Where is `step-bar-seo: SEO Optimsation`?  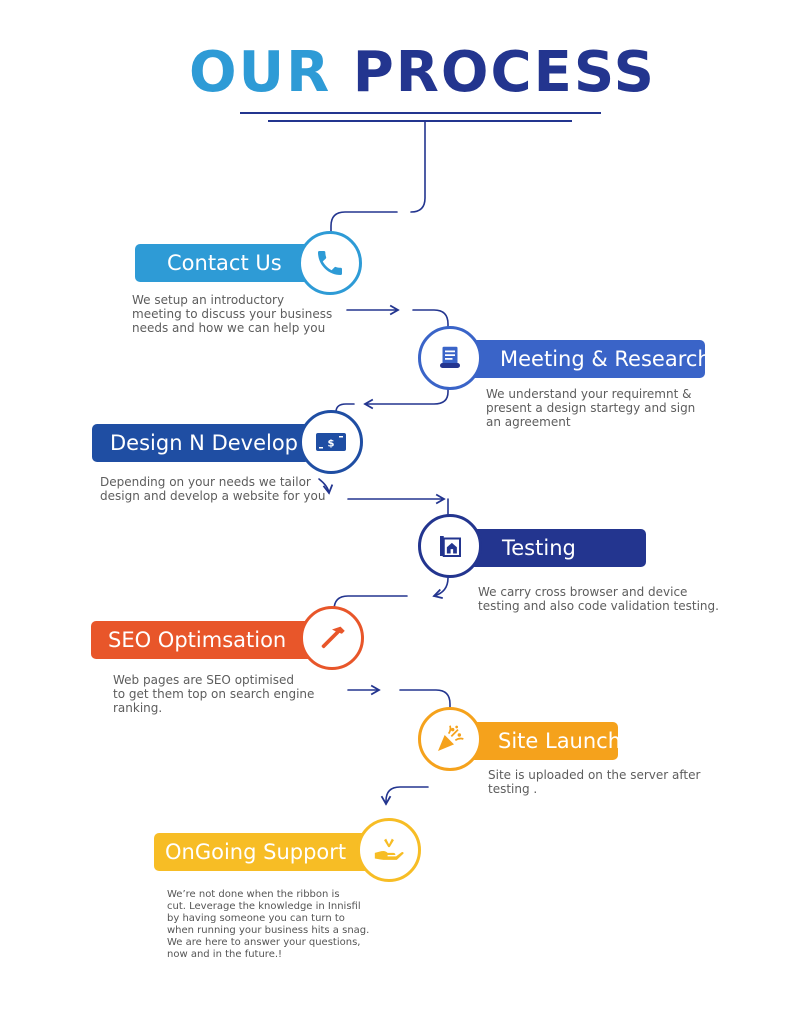 step-bar-seo: SEO Optimsation is located at coordinates (202, 640).